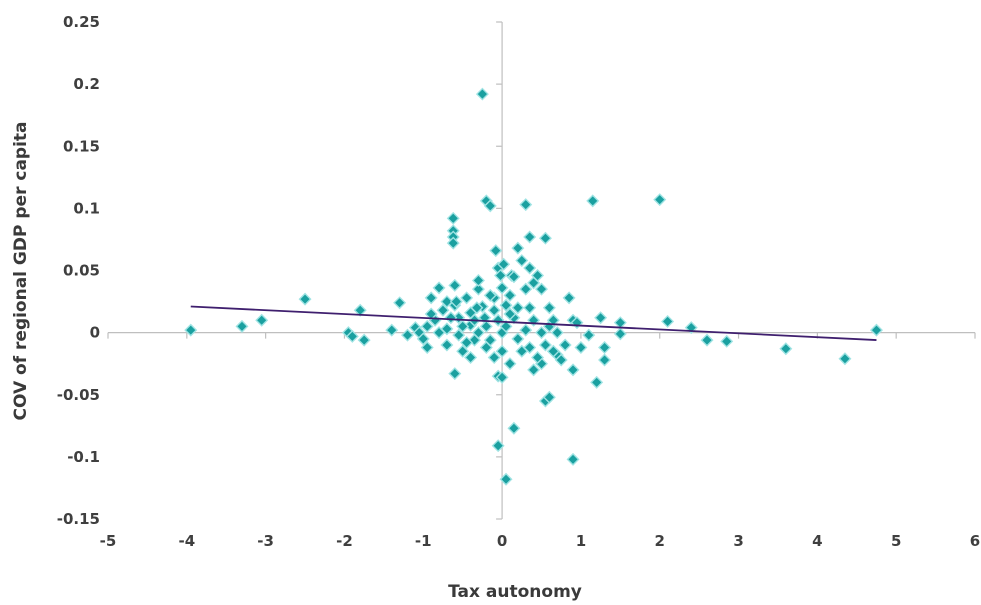 This screenshot has width=981, height=605. I want to click on y-tick-label: 0, so click(95, 333).